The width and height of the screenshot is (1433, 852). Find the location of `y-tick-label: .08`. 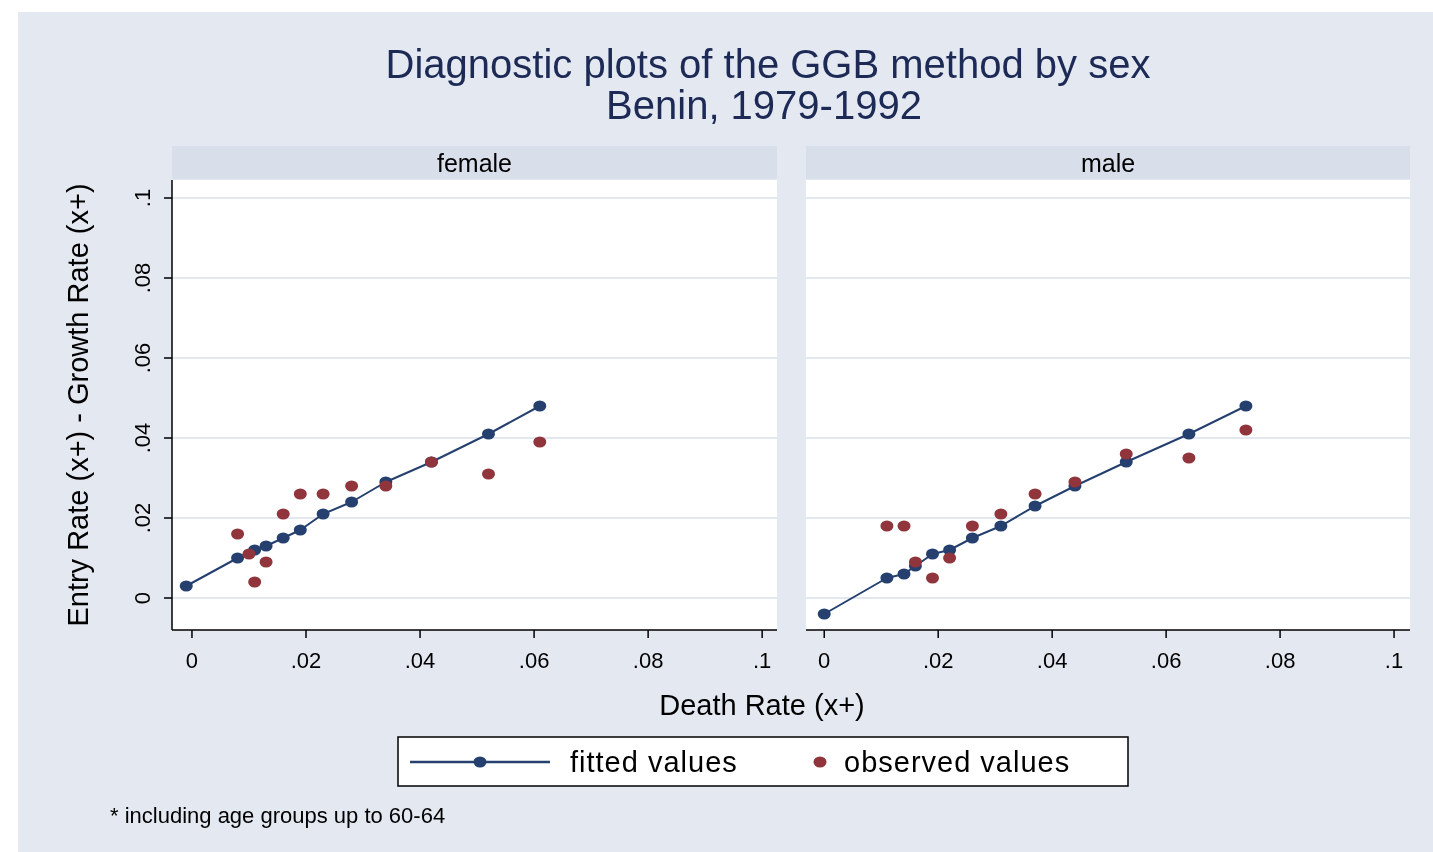

y-tick-label: .08 is located at coordinates (142, 278).